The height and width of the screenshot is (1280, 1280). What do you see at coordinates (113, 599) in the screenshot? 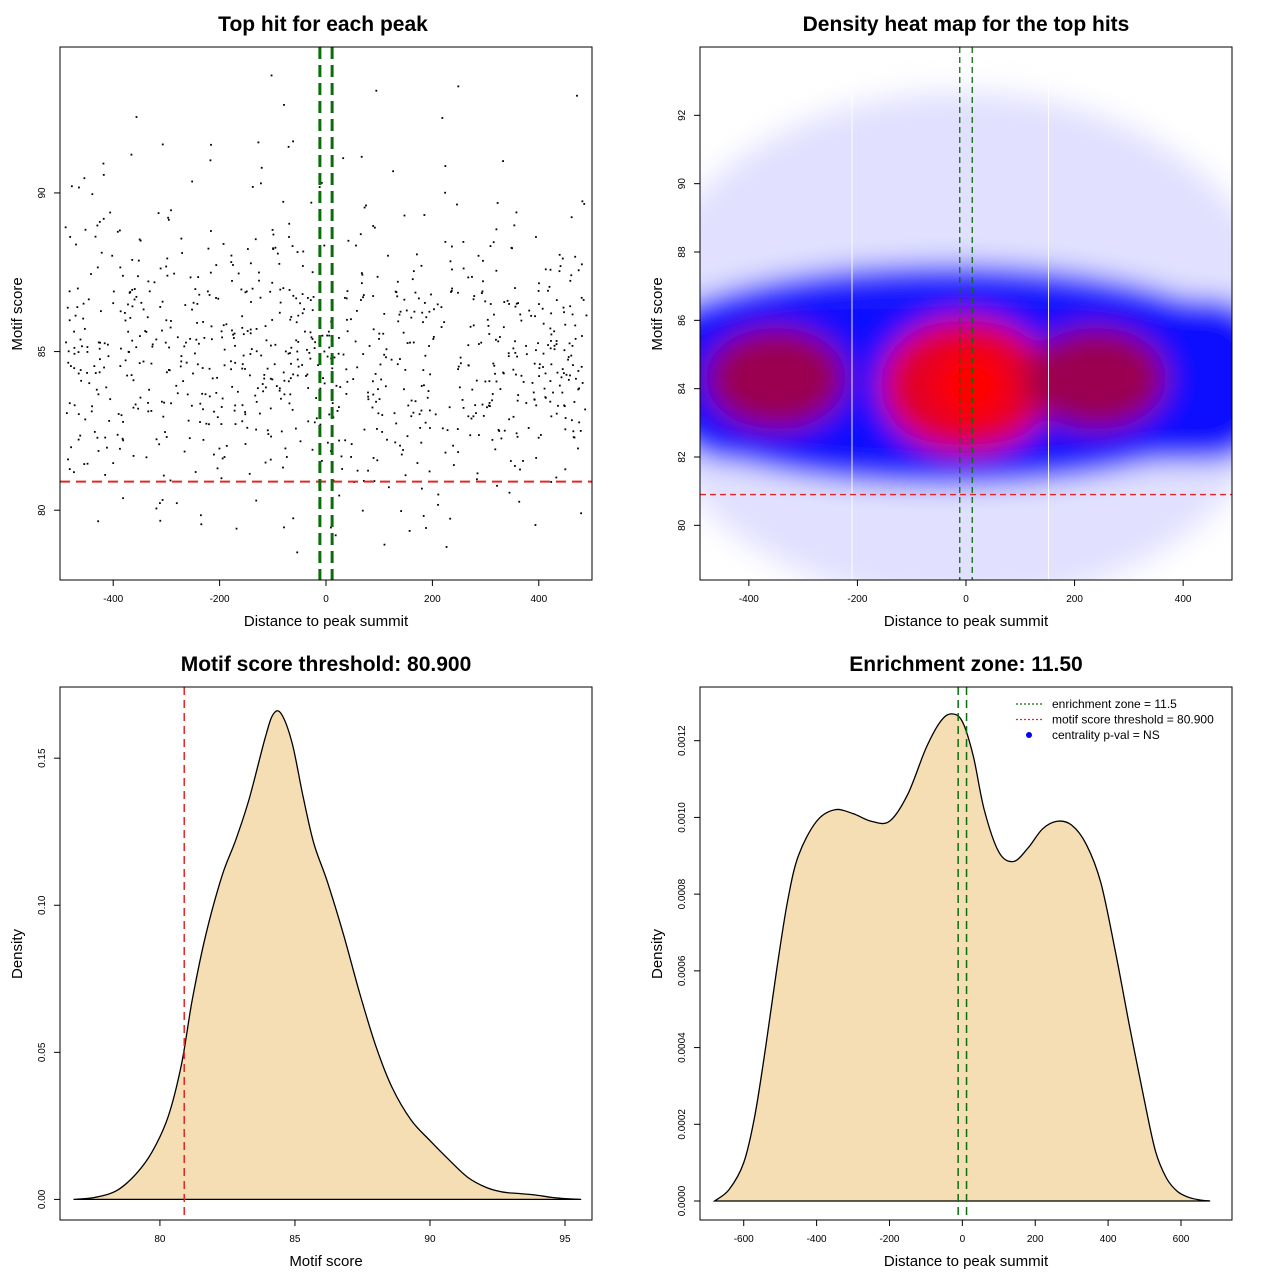
I see `scatter-x-tick-label: -400` at bounding box center [113, 599].